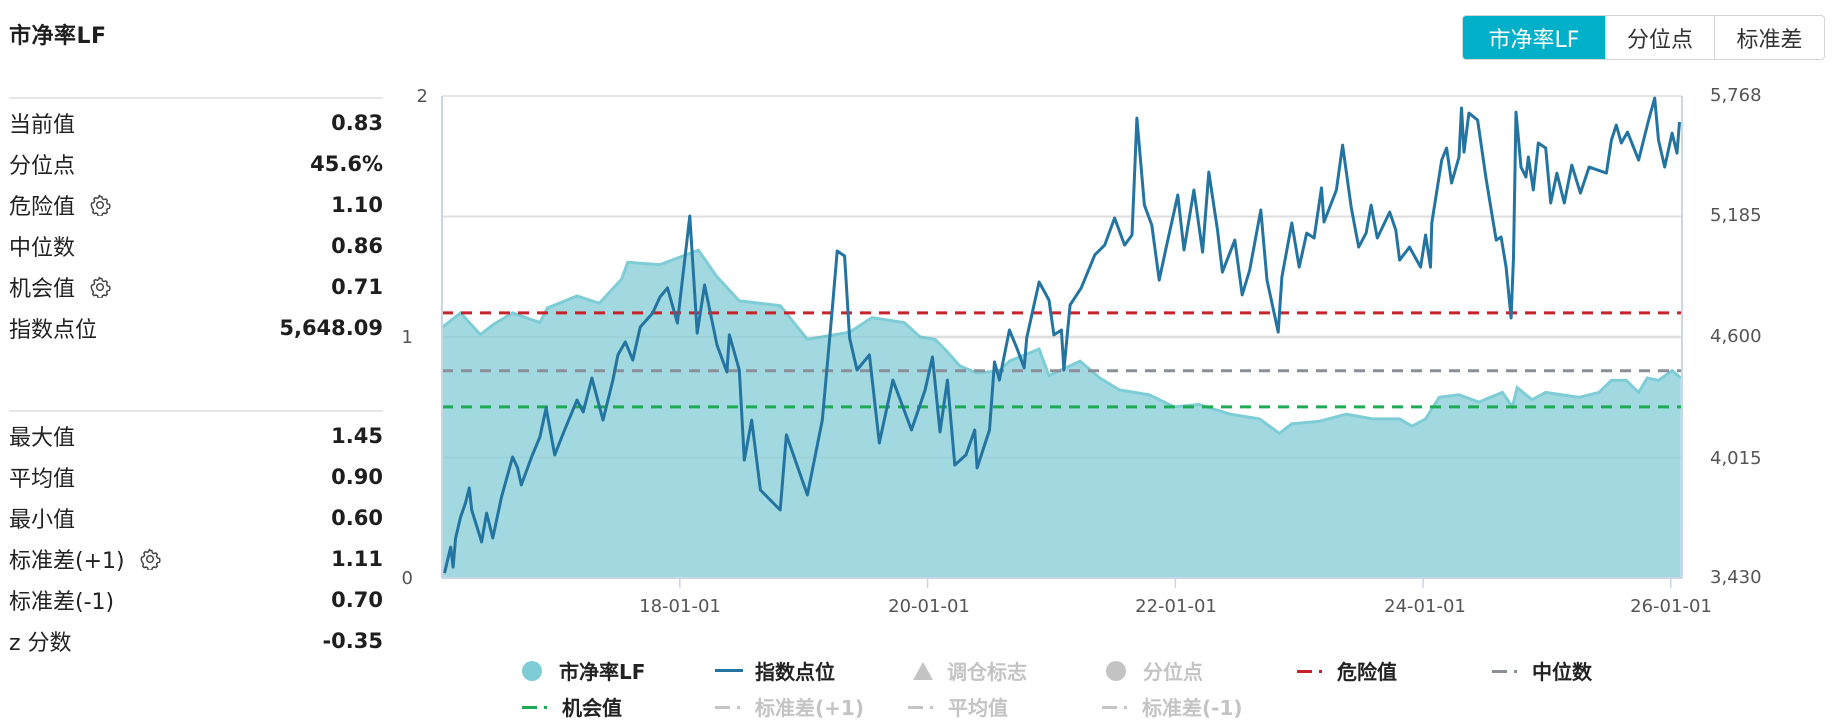 The width and height of the screenshot is (1834, 727). I want to click on stat-label: 标准差(-1), so click(62, 602).